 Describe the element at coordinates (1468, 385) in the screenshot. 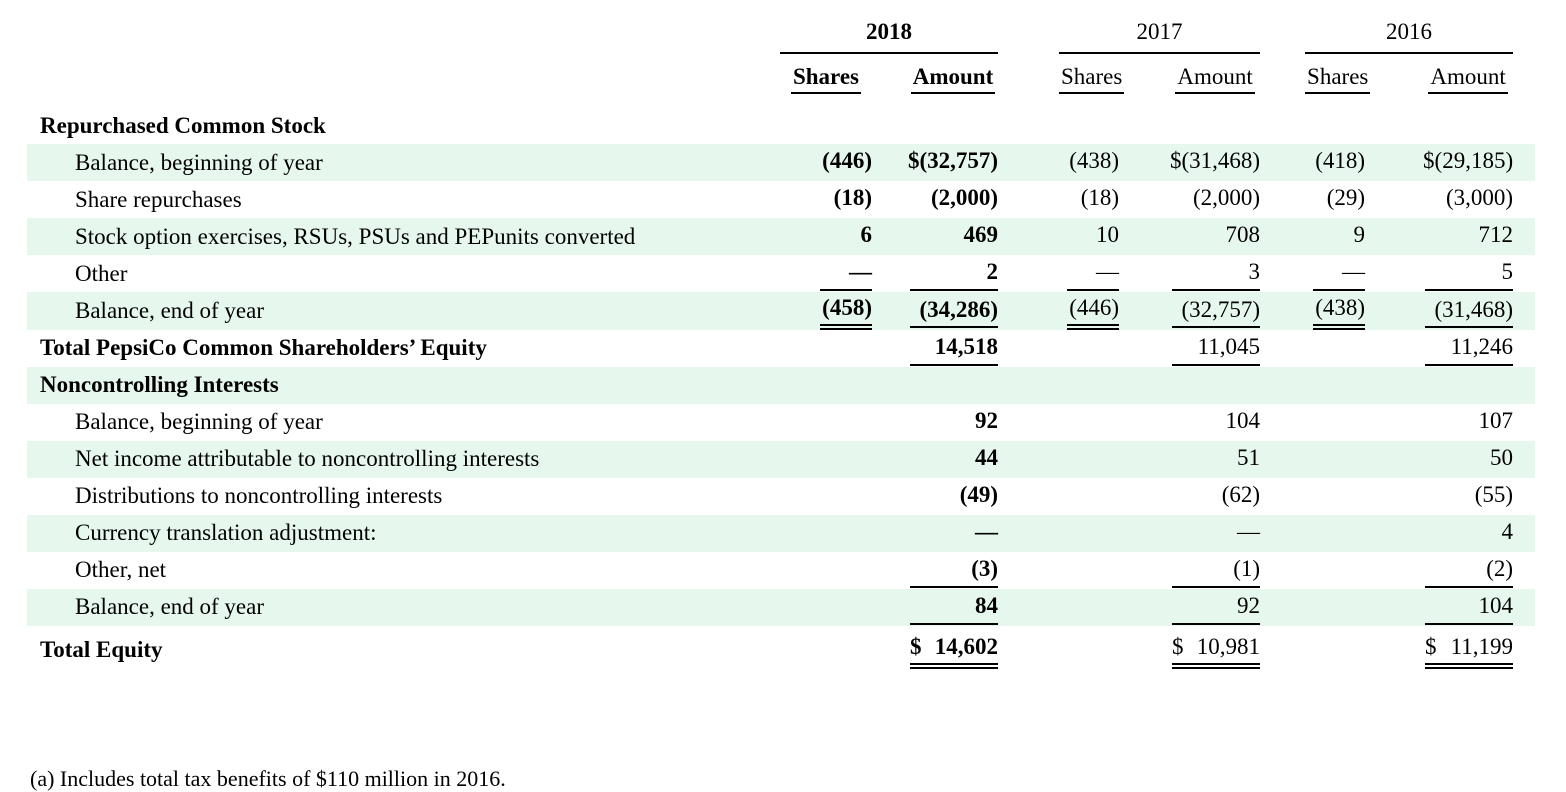

I see `cell-2016-amount` at that location.